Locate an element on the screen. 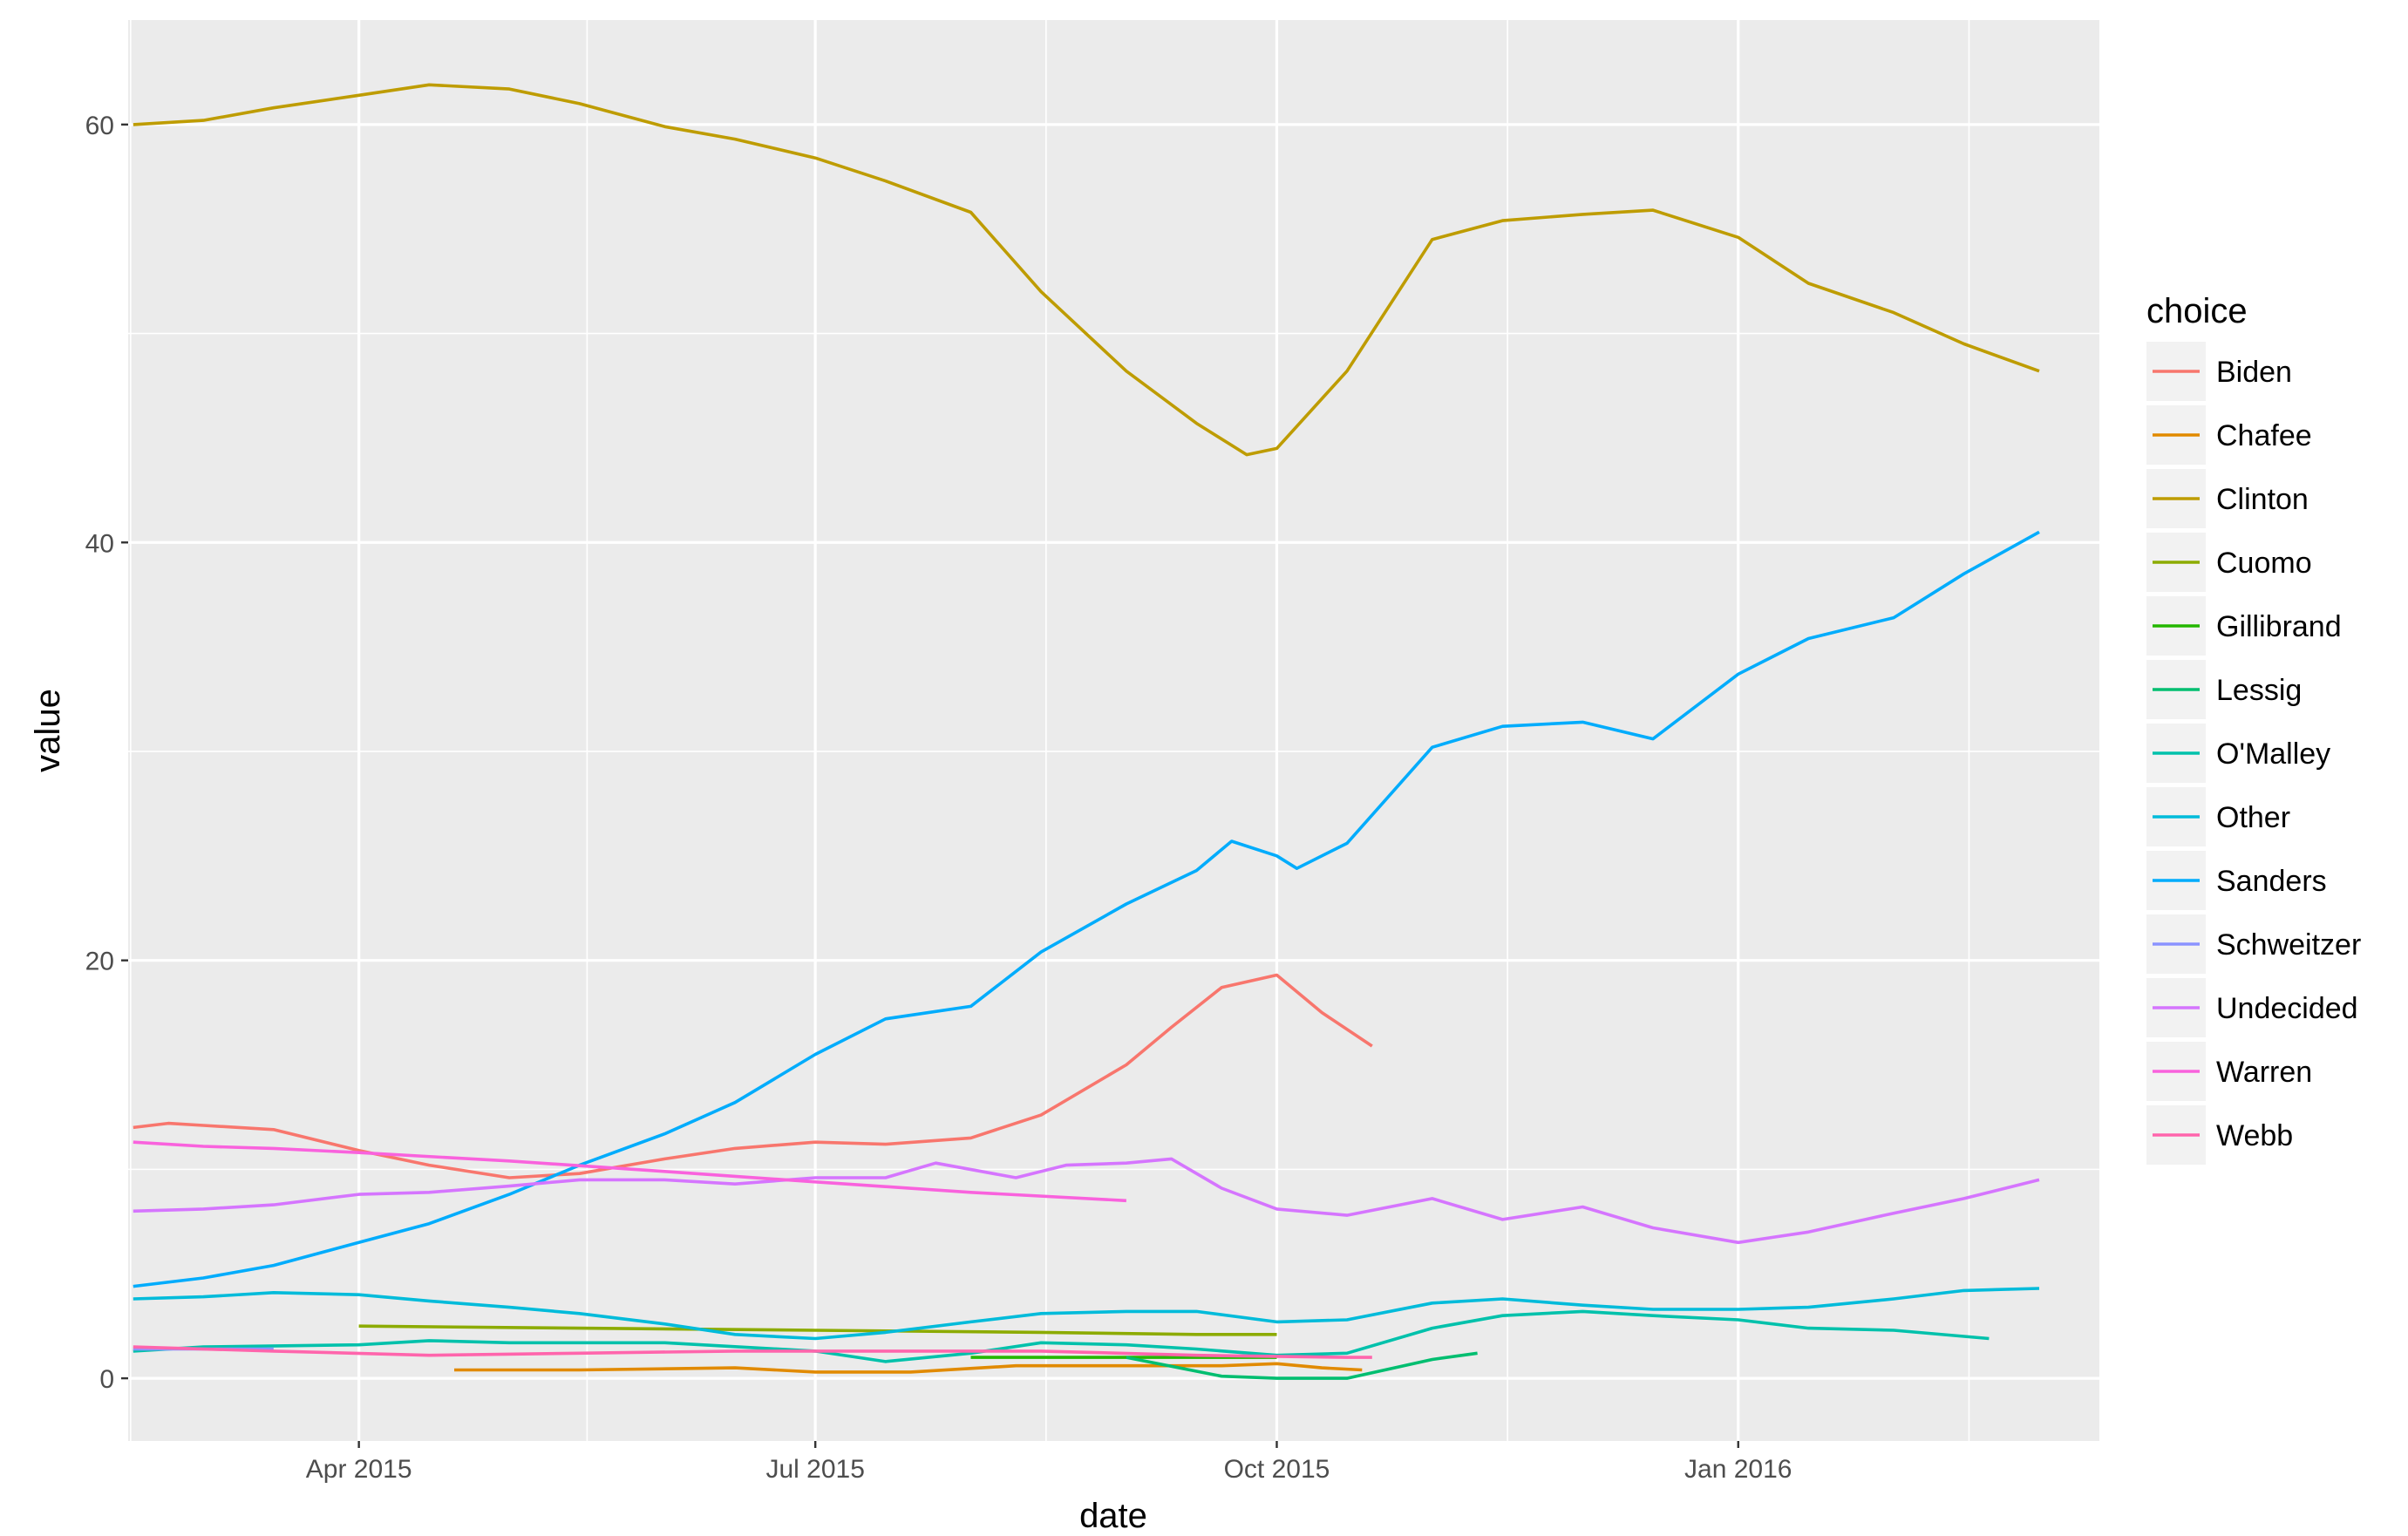 Image resolution: width=2408 pixels, height=1536 pixels. series-line-biden is located at coordinates (753, 1076).